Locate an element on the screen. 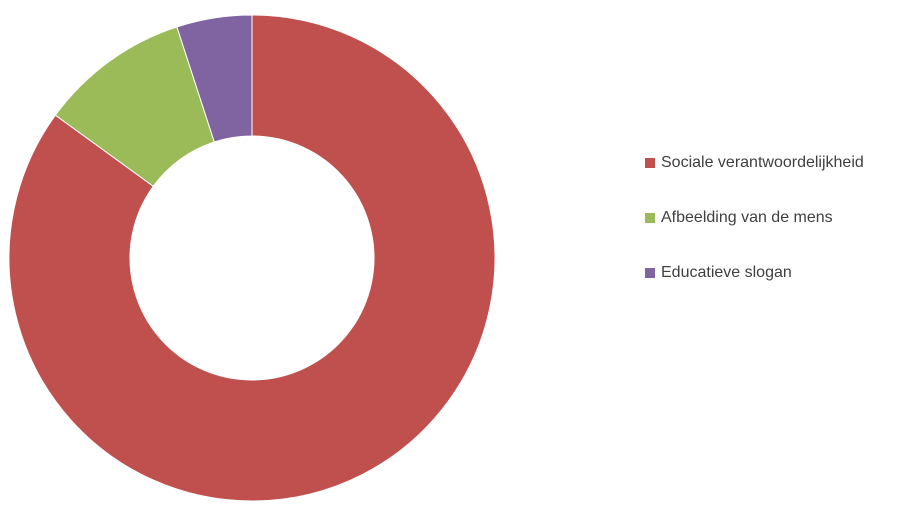  legend-item-sociale-verantwoordelijkheid: Sociale verantwoordelijkheid is located at coordinates (784, 163).